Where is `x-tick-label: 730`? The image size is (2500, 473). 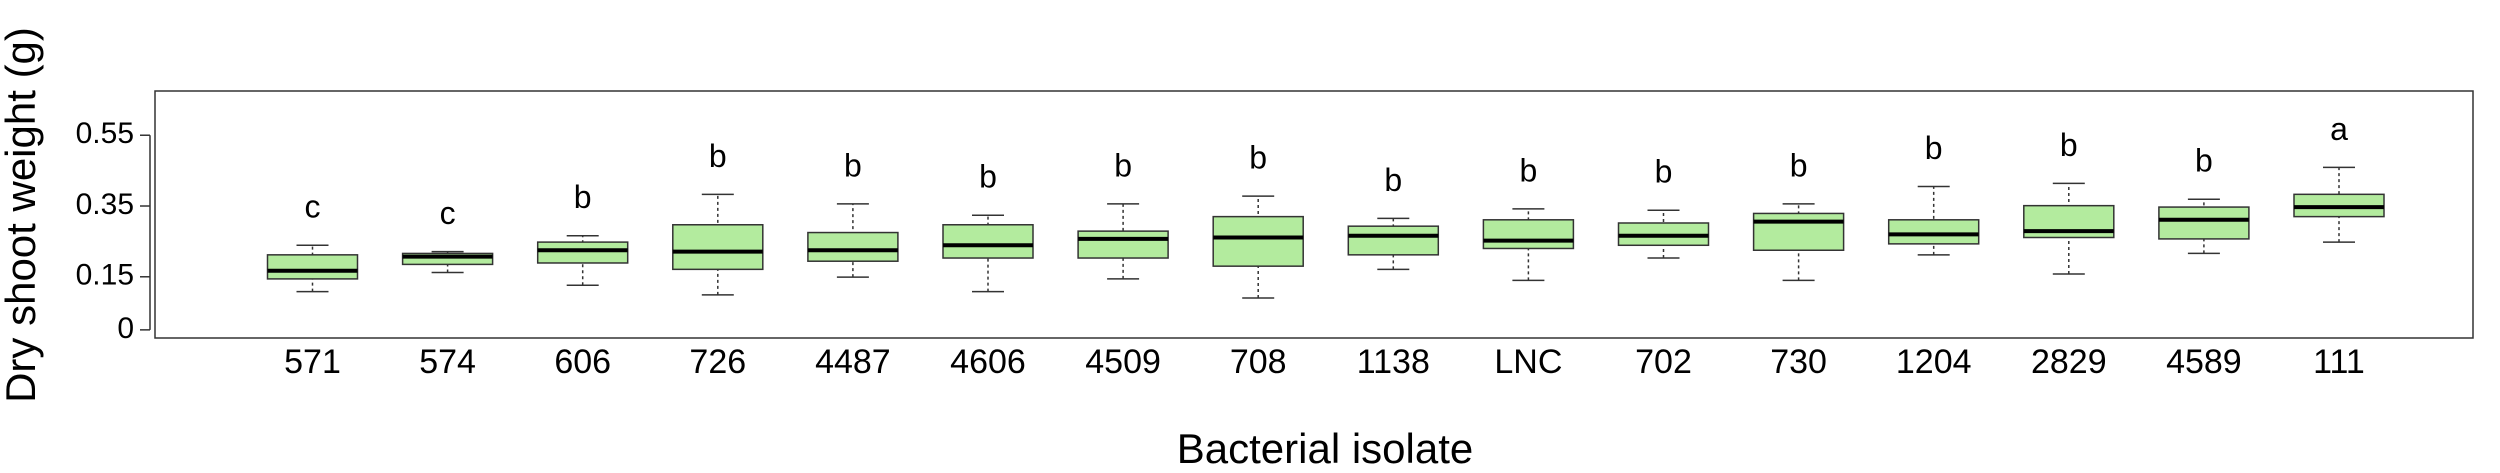 x-tick-label: 730 is located at coordinates (1798, 362).